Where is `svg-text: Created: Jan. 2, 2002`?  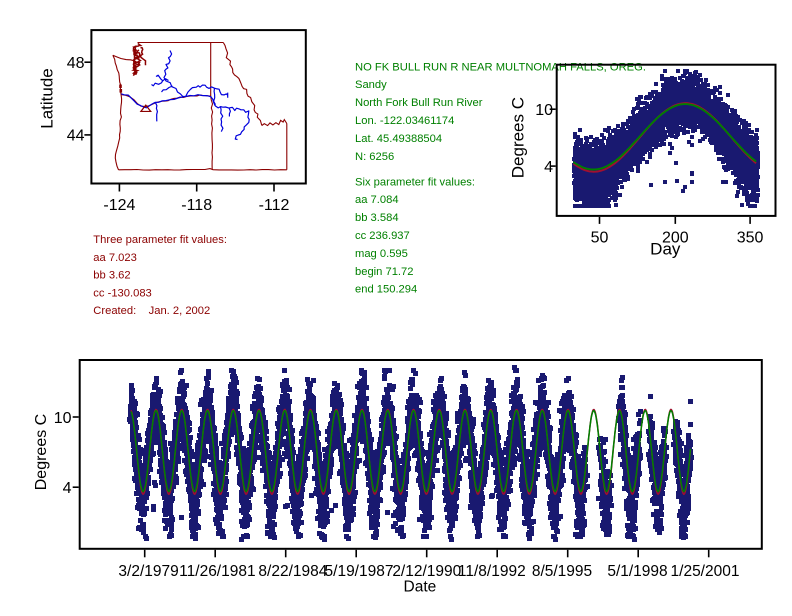 svg-text: Created: Jan. 2, 2002 is located at coordinates (151, 311).